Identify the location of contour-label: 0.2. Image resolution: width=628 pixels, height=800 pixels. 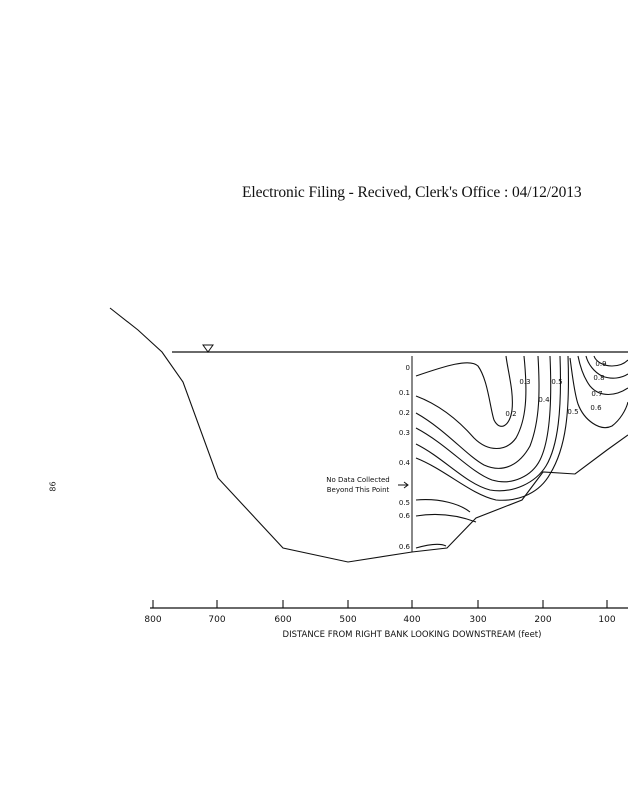
(510, 414).